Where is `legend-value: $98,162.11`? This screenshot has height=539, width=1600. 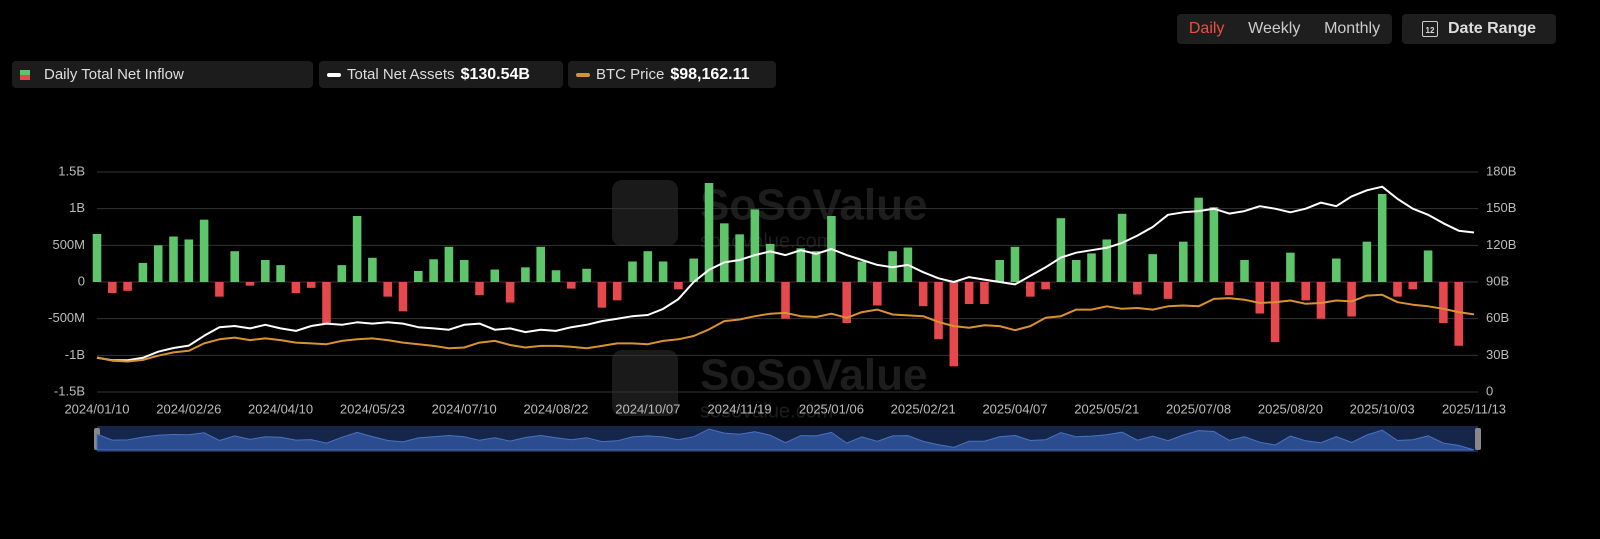
legend-value: $98,162.11 is located at coordinates (710, 74).